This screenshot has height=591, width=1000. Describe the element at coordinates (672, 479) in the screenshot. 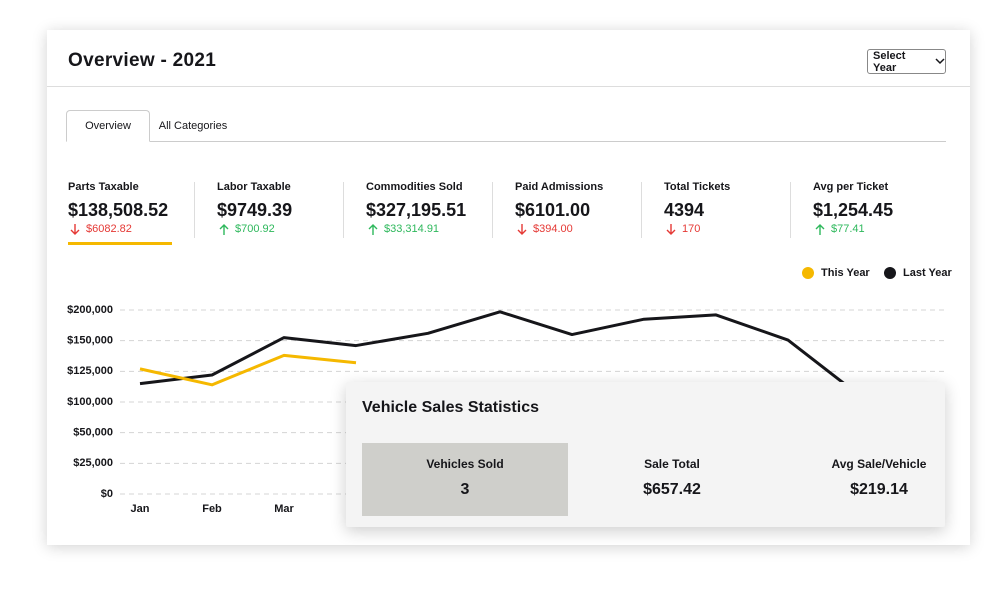

I see `stat-box: Sale Total $657.42` at that location.